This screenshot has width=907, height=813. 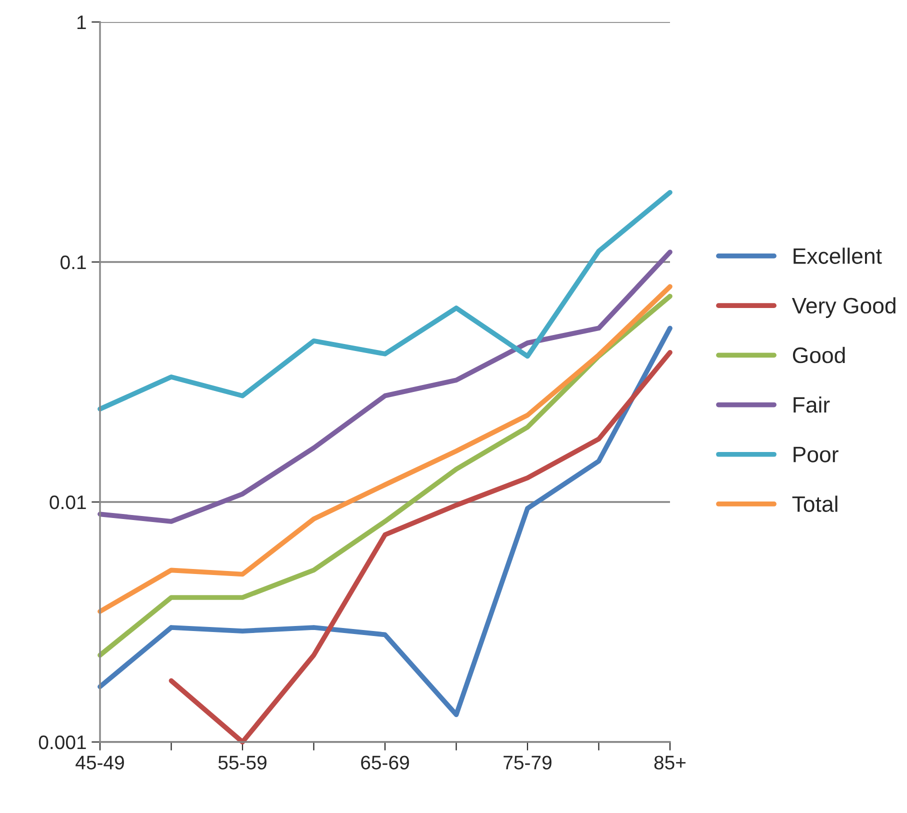 I want to click on x-tick-label: 75-79, so click(x=528, y=763).